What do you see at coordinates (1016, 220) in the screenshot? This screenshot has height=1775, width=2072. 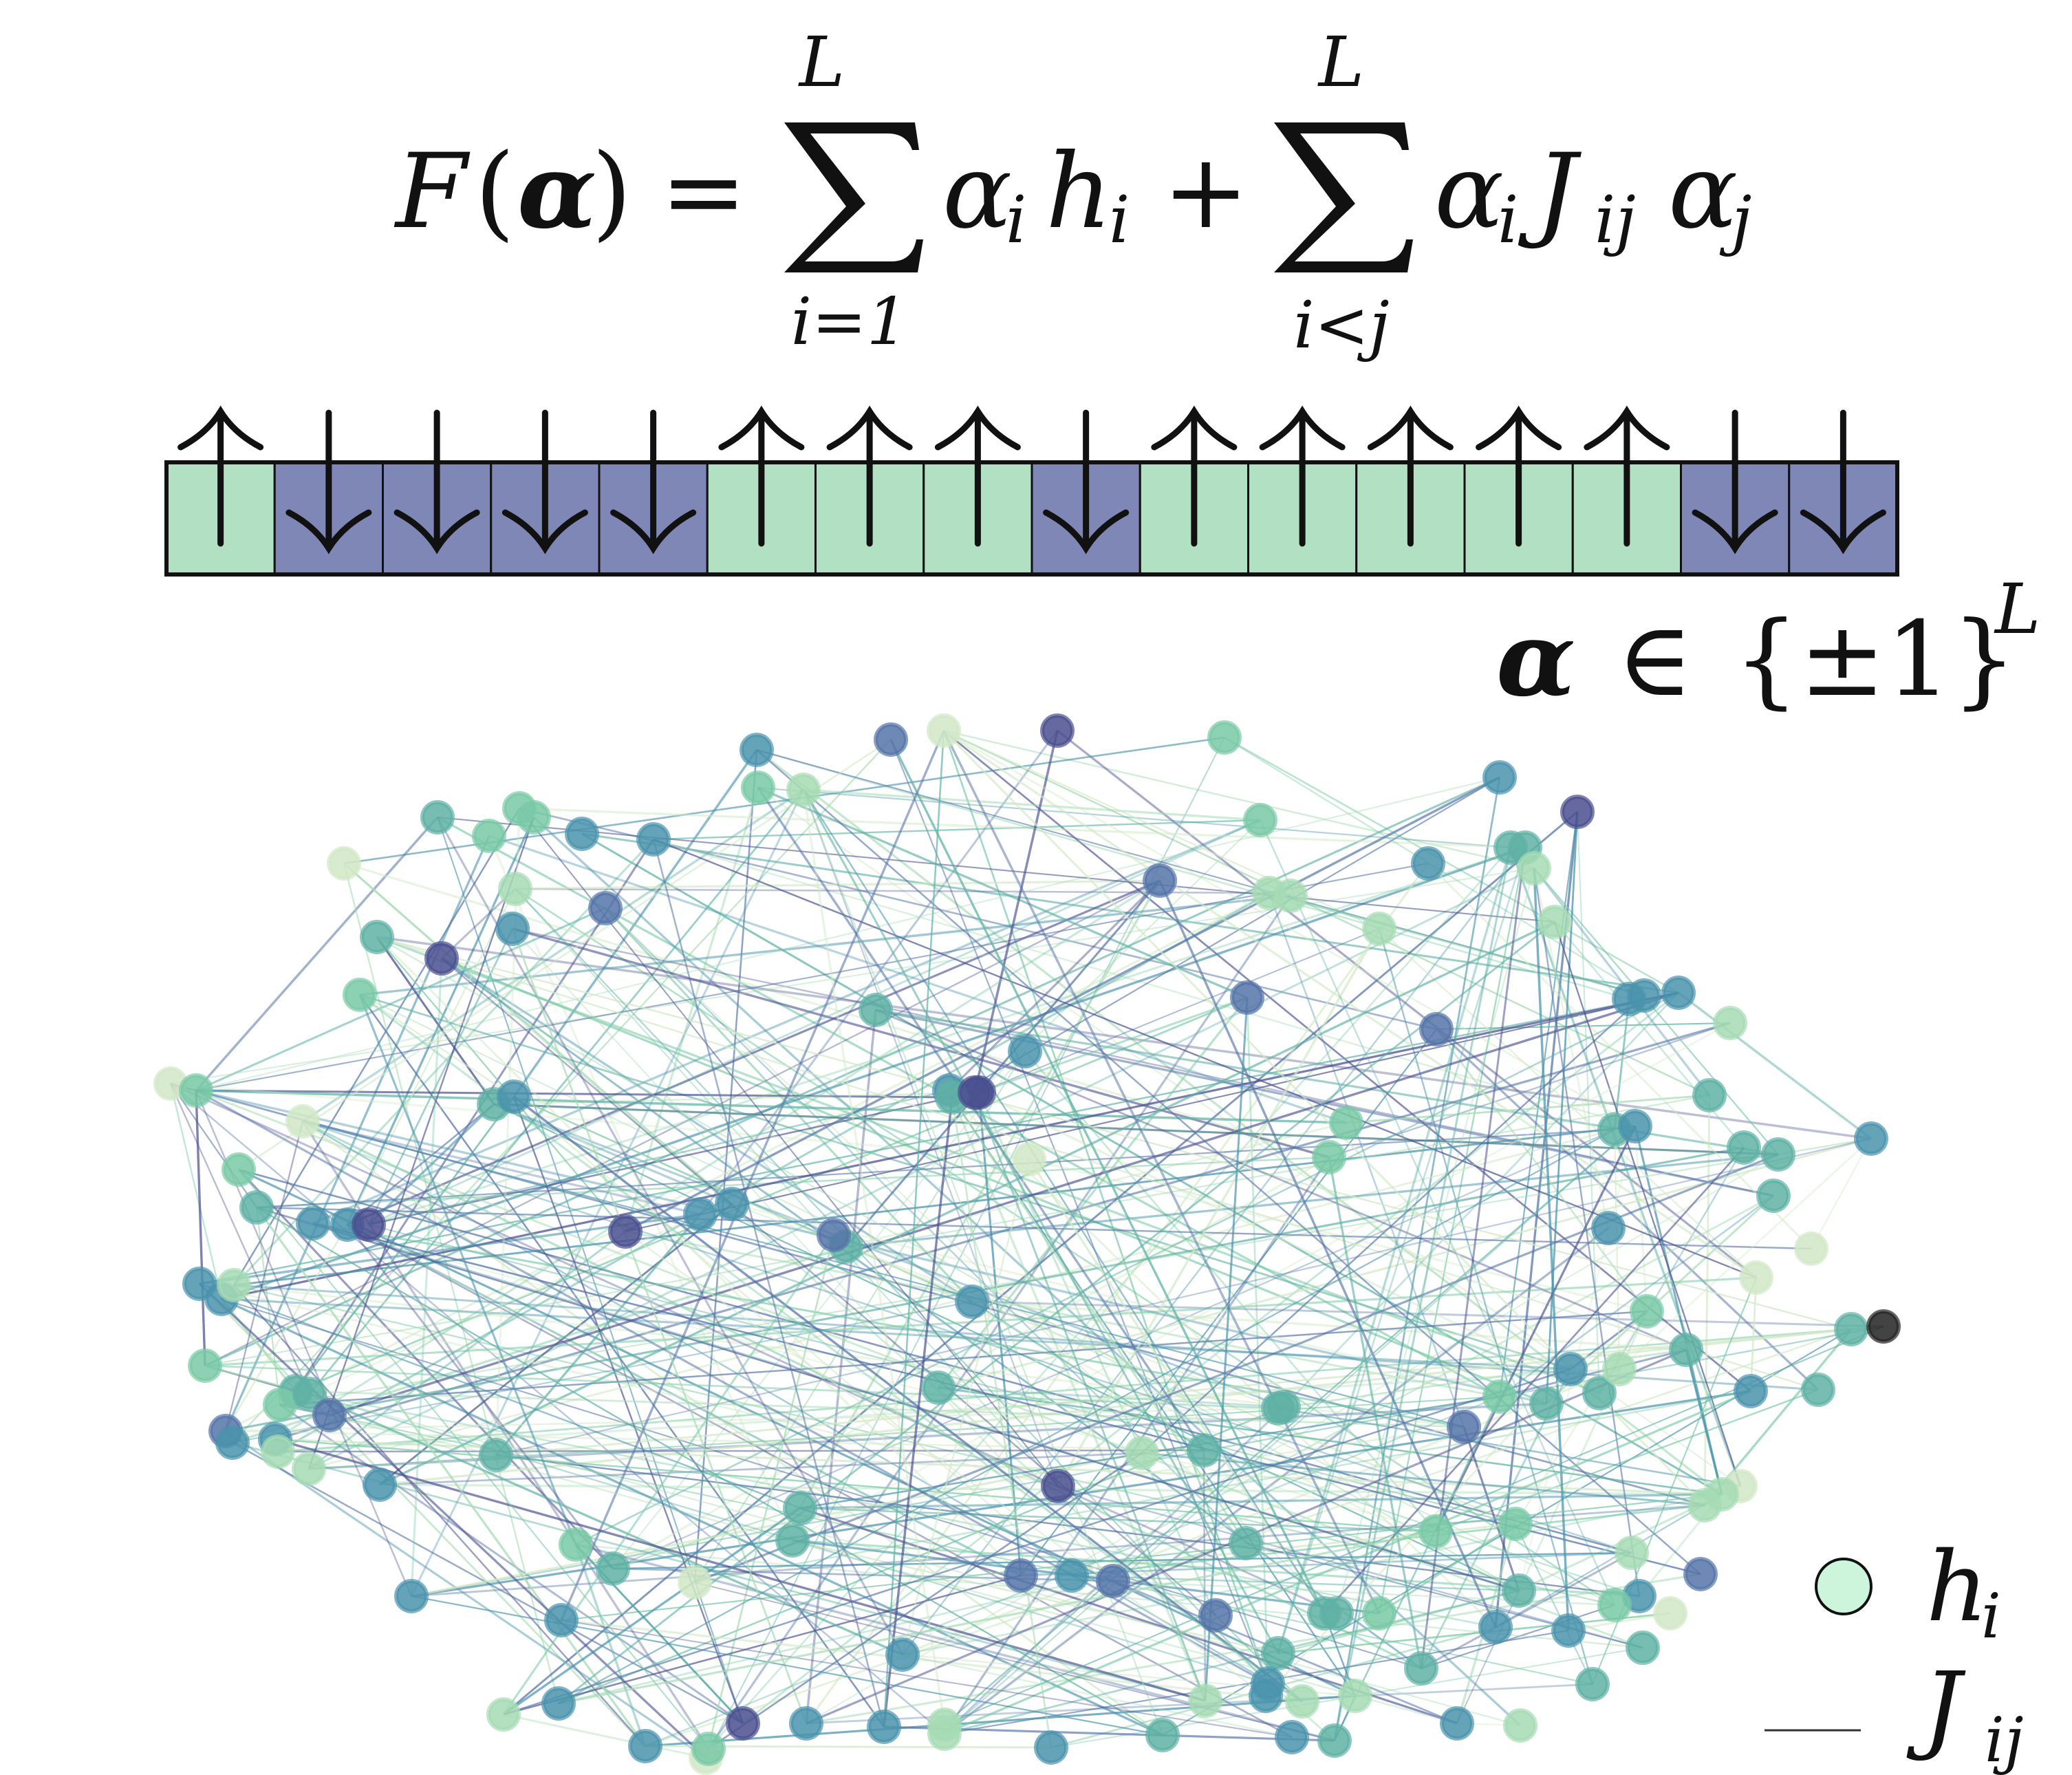 I see `term1-alpha-sub: i` at bounding box center [1016, 220].